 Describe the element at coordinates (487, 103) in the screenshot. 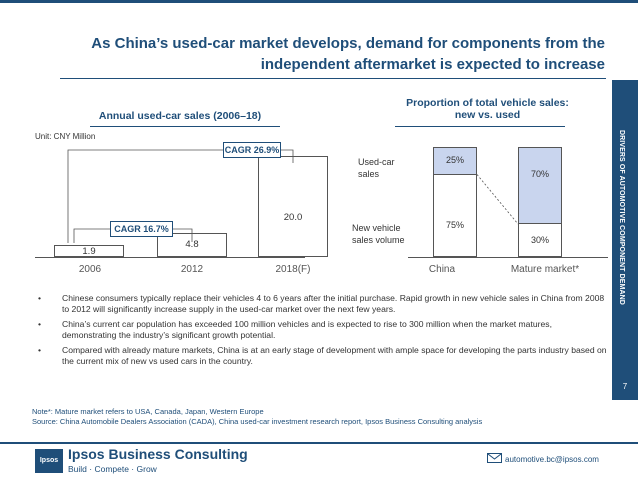

I see `right-chart-title-line-1: Proportion of total vehicle sales:` at that location.